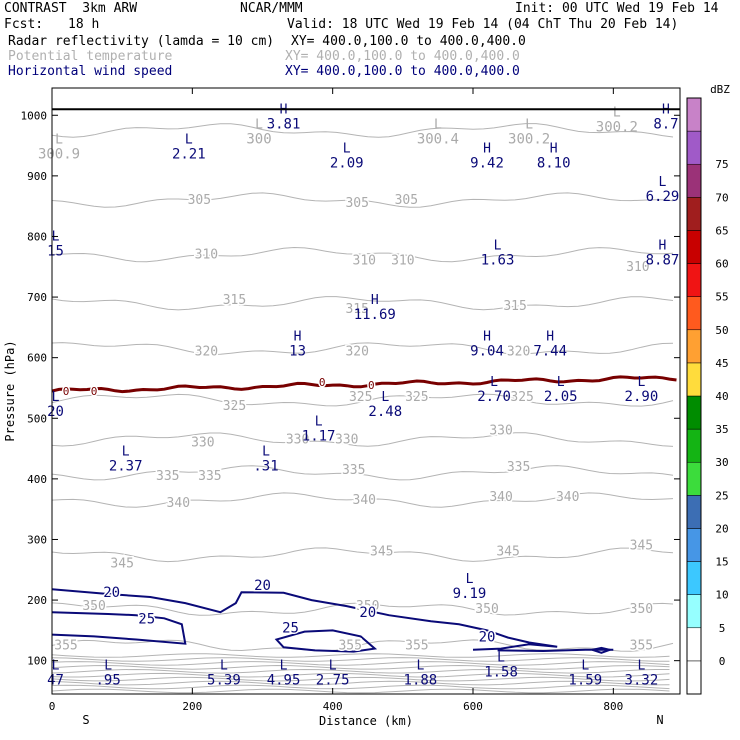 The width and height of the screenshot is (740, 740). Describe the element at coordinates (37, 479) in the screenshot. I see `y-tick-label: 400` at that location.